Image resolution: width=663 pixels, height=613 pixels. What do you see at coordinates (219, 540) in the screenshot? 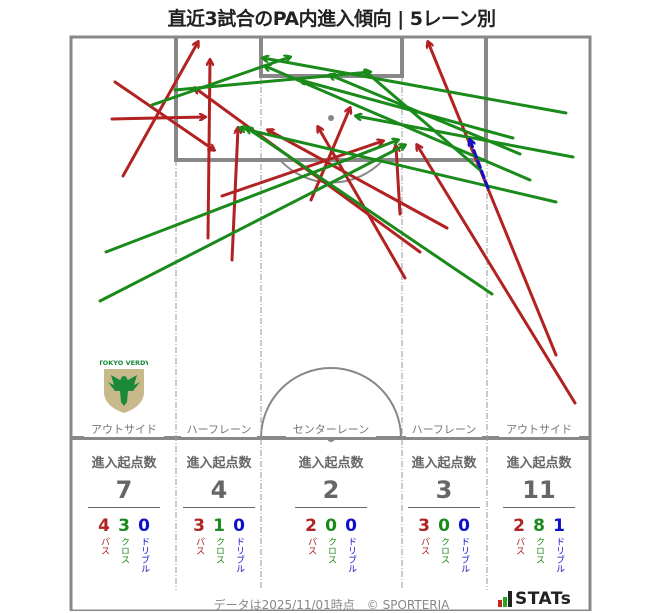
I see `cross-count: 1 クロス` at bounding box center [219, 540].